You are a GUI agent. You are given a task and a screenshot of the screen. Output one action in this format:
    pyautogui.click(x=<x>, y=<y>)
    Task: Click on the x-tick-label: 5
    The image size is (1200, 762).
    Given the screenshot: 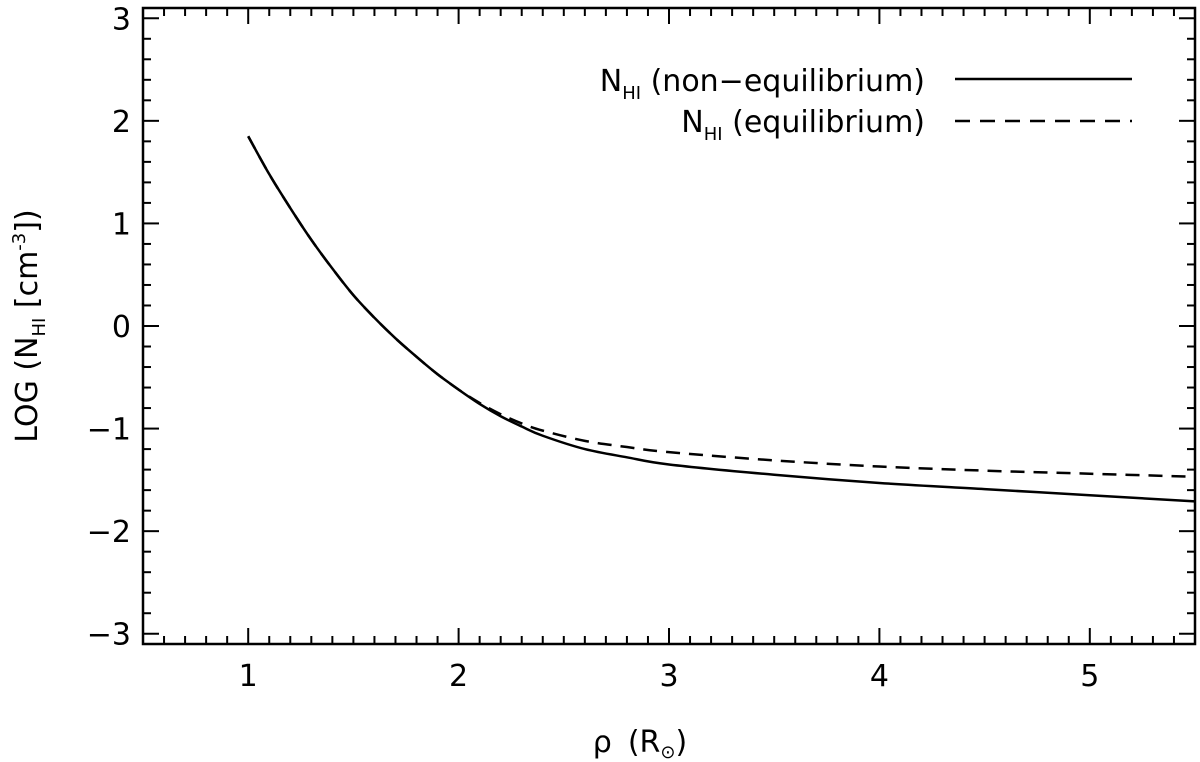 What is the action you would take?
    pyautogui.click(x=1089, y=676)
    